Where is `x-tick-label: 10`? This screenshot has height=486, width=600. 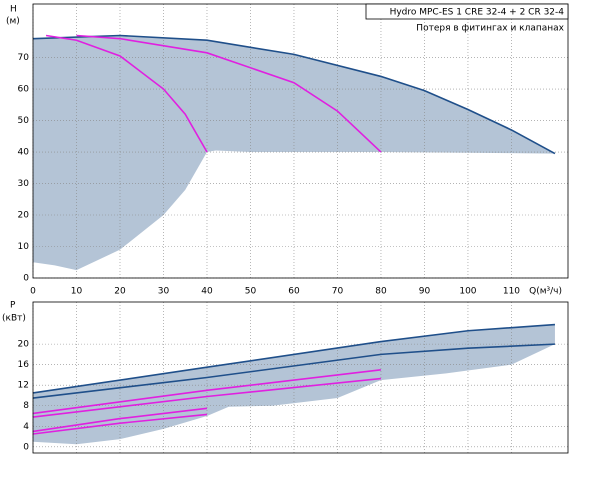 x-tick-label: 10 is located at coordinates (77, 292).